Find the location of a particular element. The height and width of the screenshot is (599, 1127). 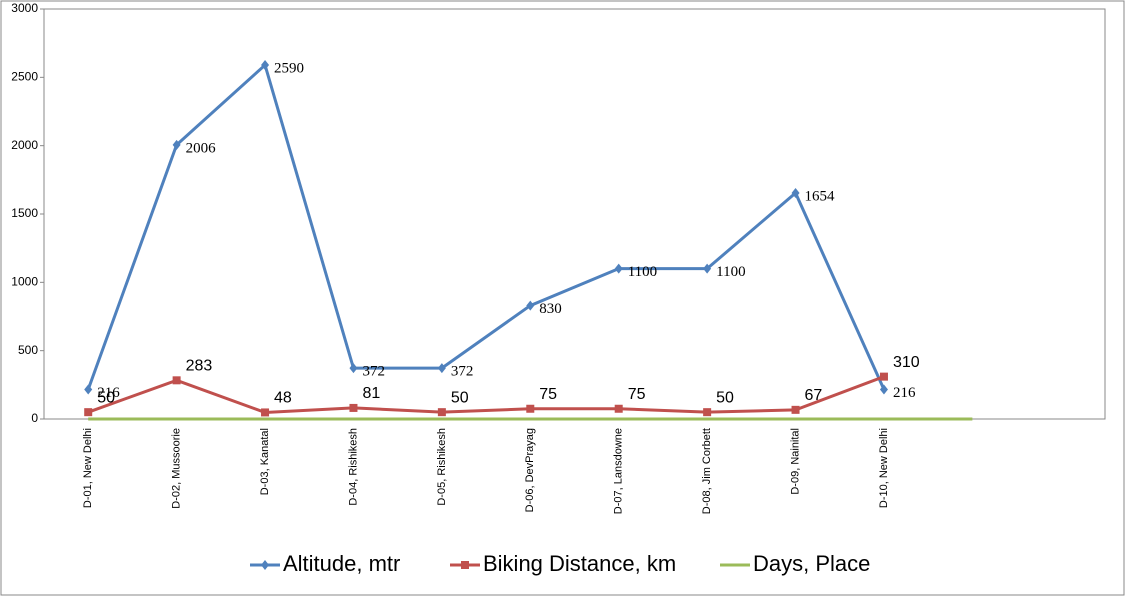

x-tick-label: D-09, Nainital is located at coordinates (795, 461).